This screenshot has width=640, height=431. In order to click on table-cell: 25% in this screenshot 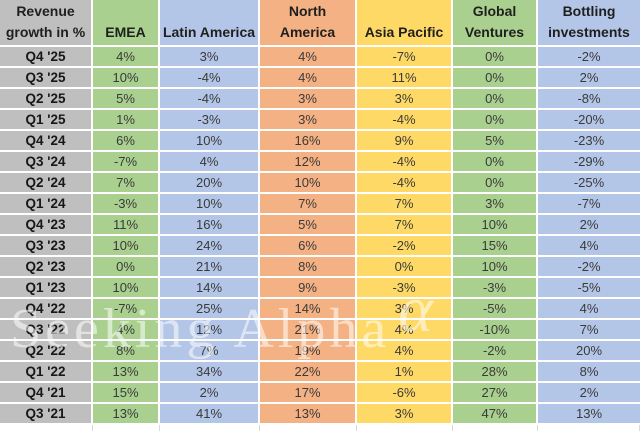, I will do `click(210, 309)`.